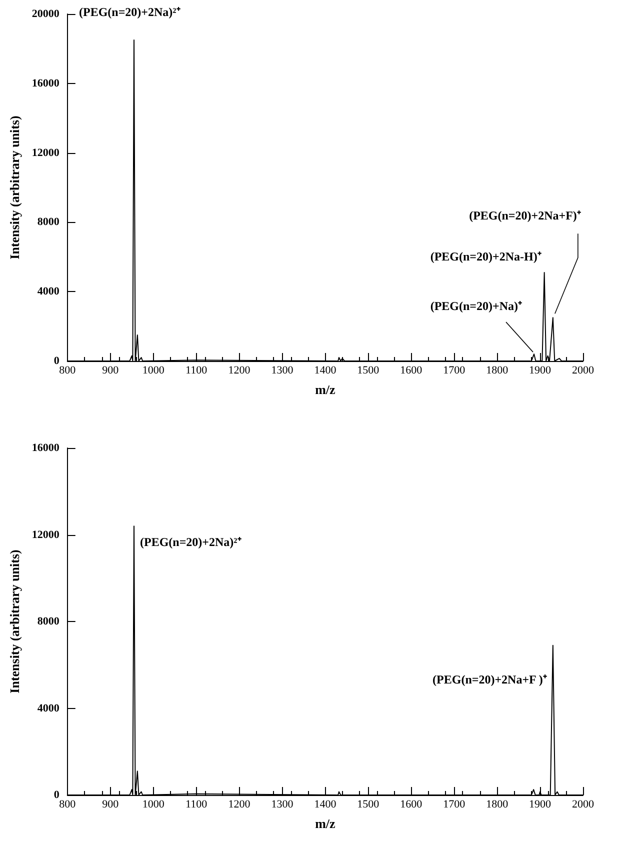 This screenshot has height=848, width=624. Describe the element at coordinates (525, 215) in the screenshot. I see `annotation: (PEG(n=20)+2Na+F)⁺` at that location.